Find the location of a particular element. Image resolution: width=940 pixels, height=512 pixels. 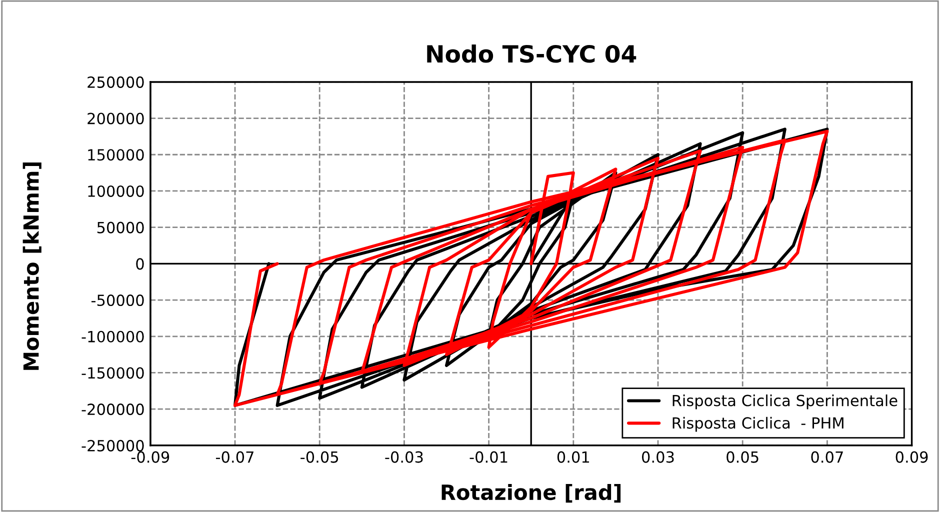

x-tick-label: 0.07 is located at coordinates (827, 457).